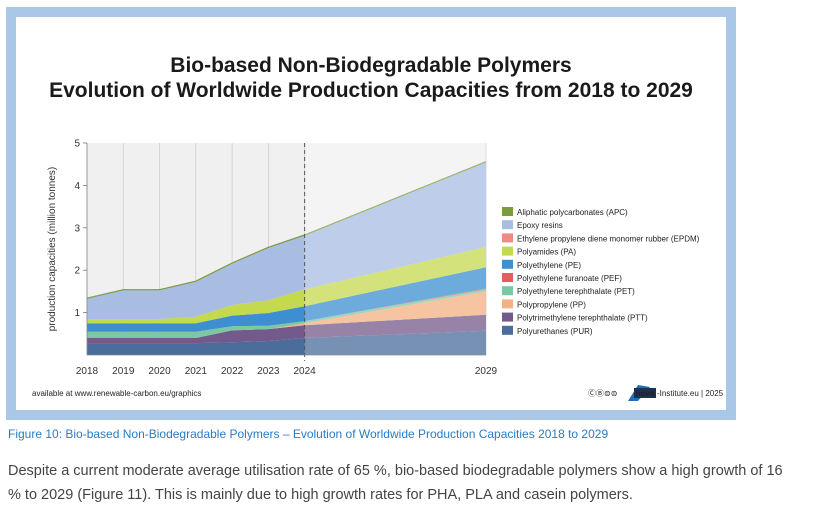 Image resolution: width=825 pixels, height=512 pixels. I want to click on total-outline, so click(286, 230).